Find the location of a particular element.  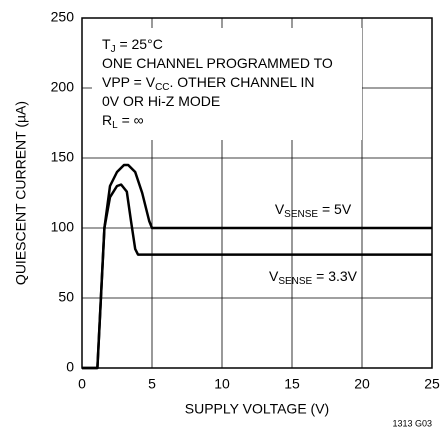

series-label: VSENSE = 3.3V is located at coordinates (313, 277).